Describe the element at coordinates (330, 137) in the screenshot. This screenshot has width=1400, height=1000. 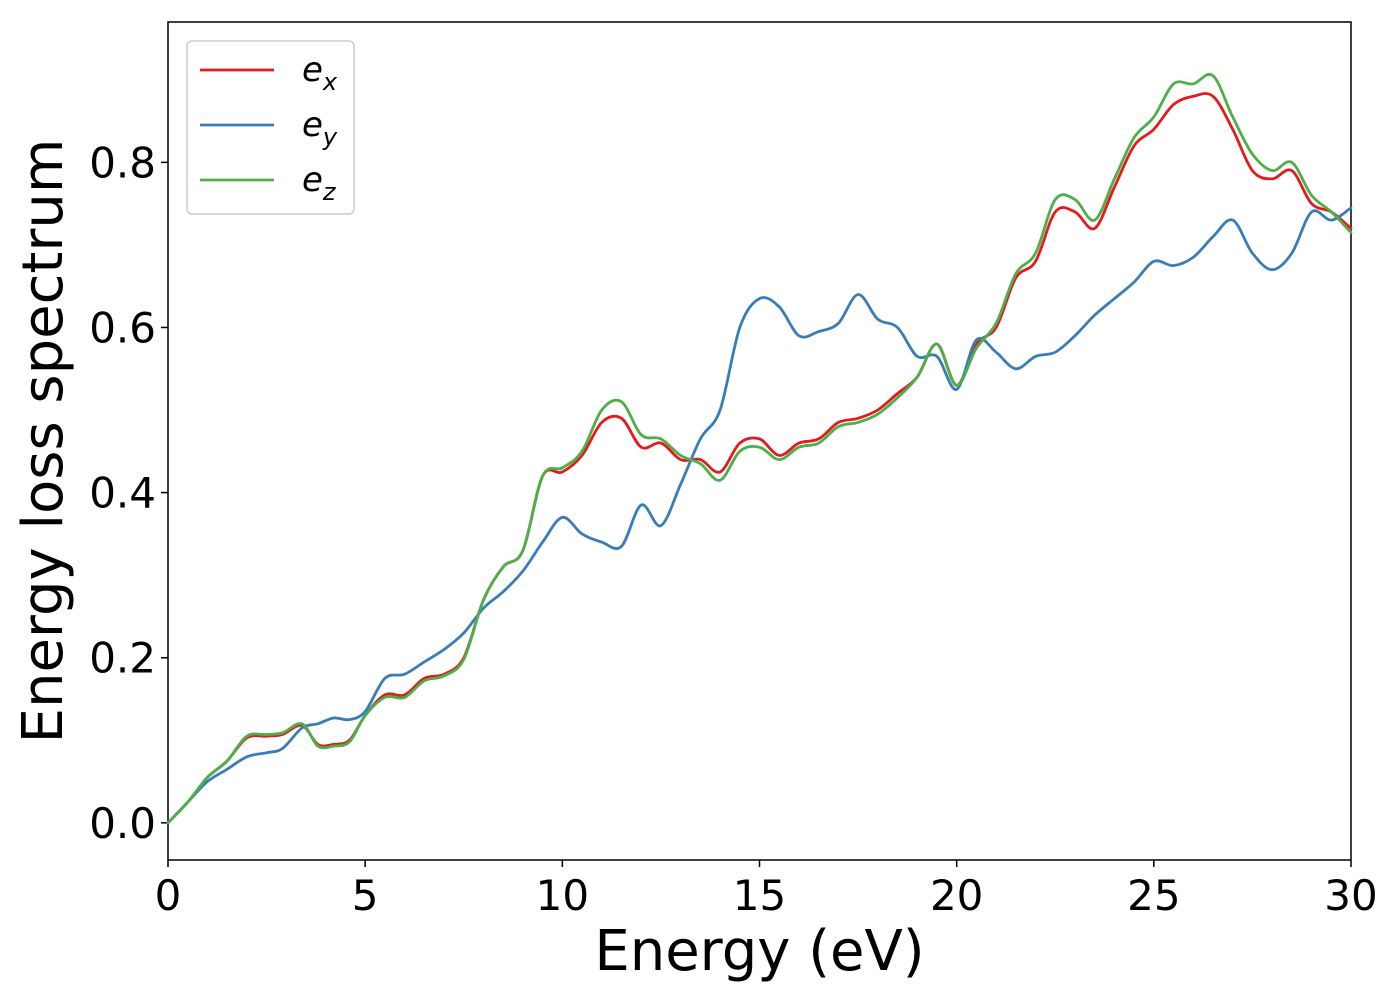
I see `legend-label-subscript: y` at that location.